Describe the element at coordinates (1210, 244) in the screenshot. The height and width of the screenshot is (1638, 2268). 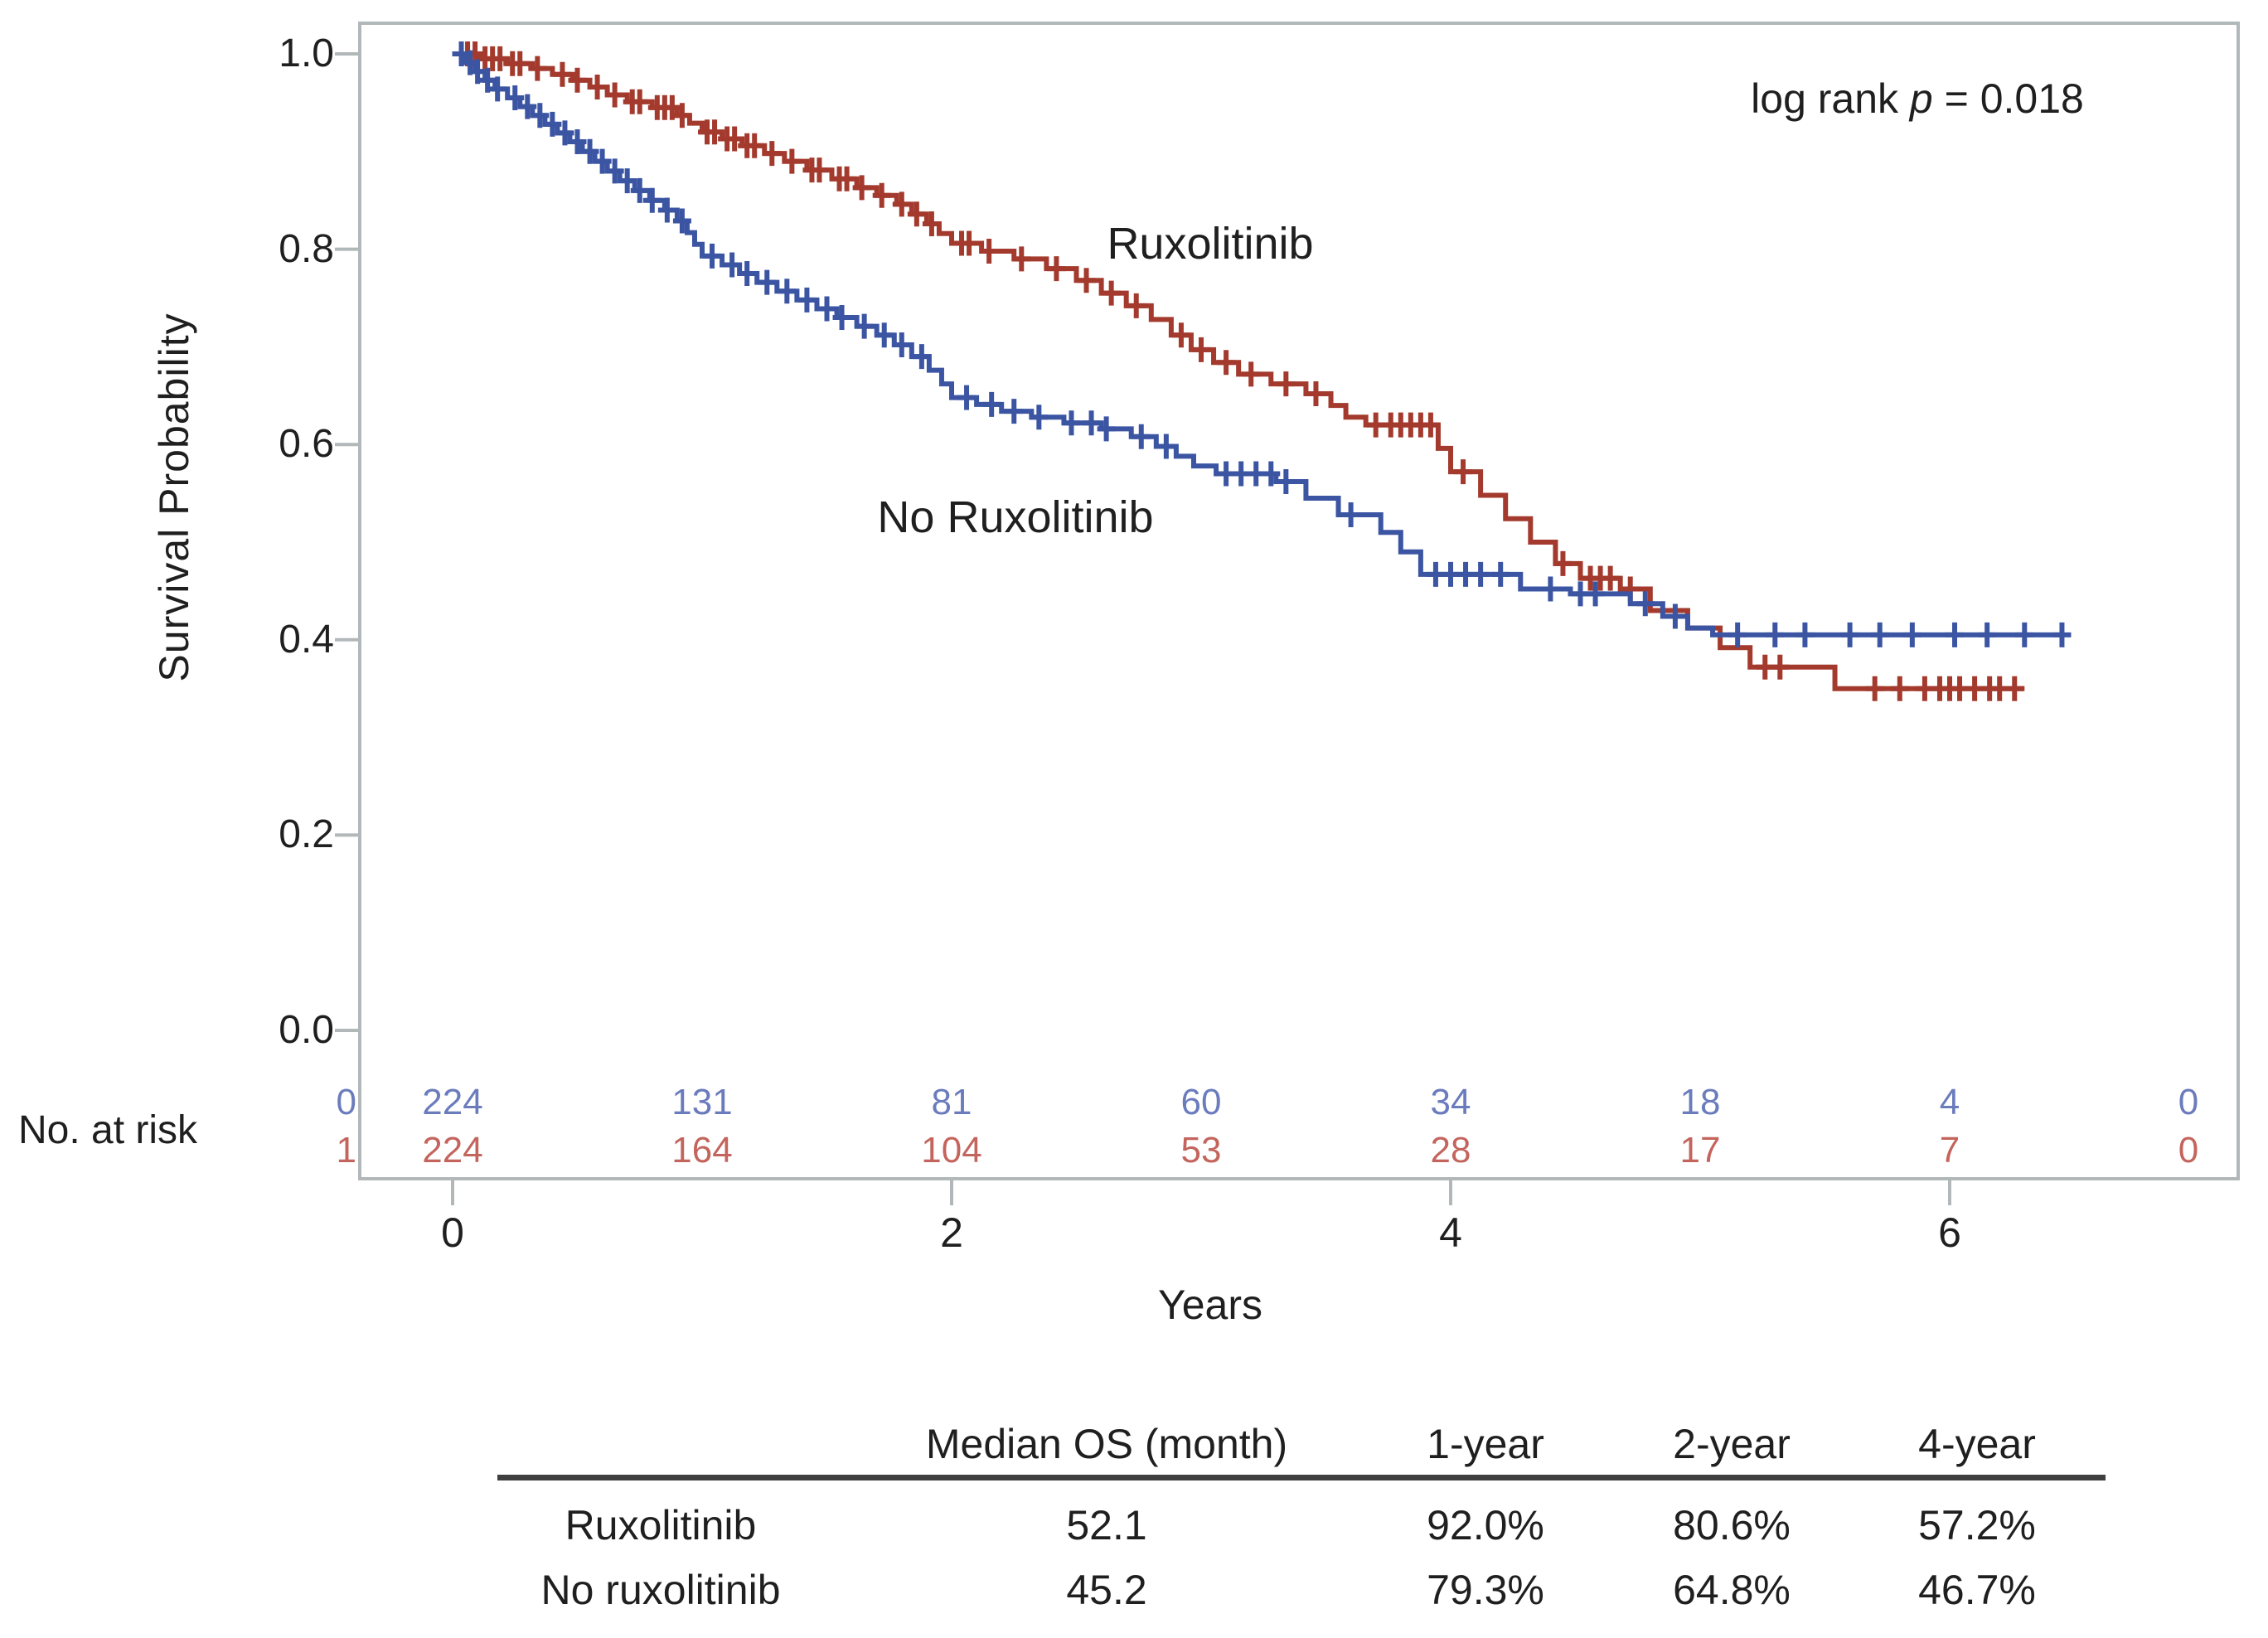
I see `curve-label-ruxolitinib: Ruxolitinib` at that location.